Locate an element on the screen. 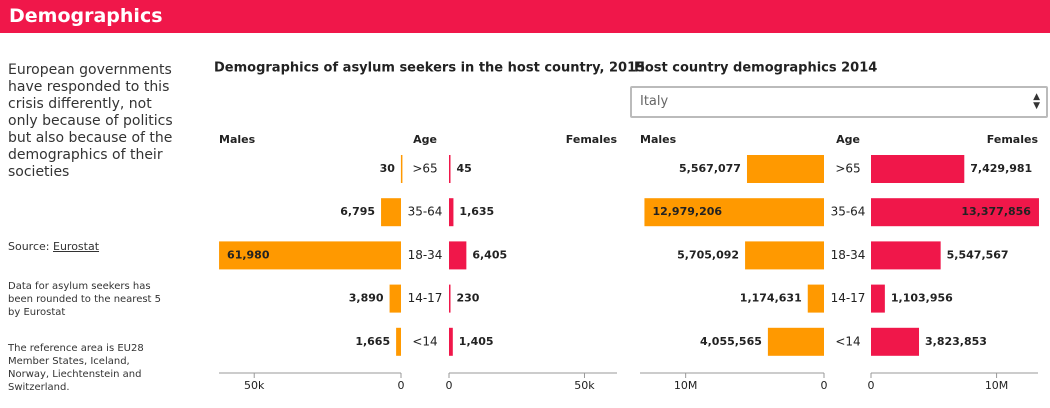 This screenshot has width=1050, height=408. value-label: 13,377,856 is located at coordinates (996, 211).